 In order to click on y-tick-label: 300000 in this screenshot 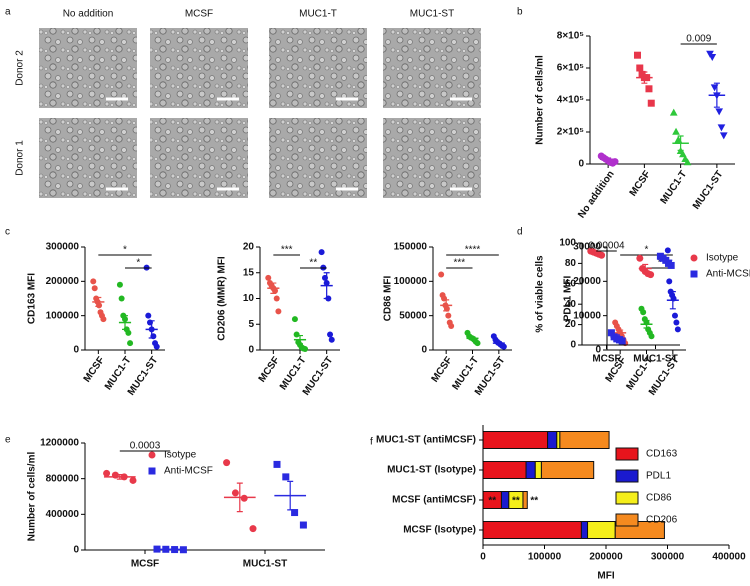, I will do `click(63, 247)`.